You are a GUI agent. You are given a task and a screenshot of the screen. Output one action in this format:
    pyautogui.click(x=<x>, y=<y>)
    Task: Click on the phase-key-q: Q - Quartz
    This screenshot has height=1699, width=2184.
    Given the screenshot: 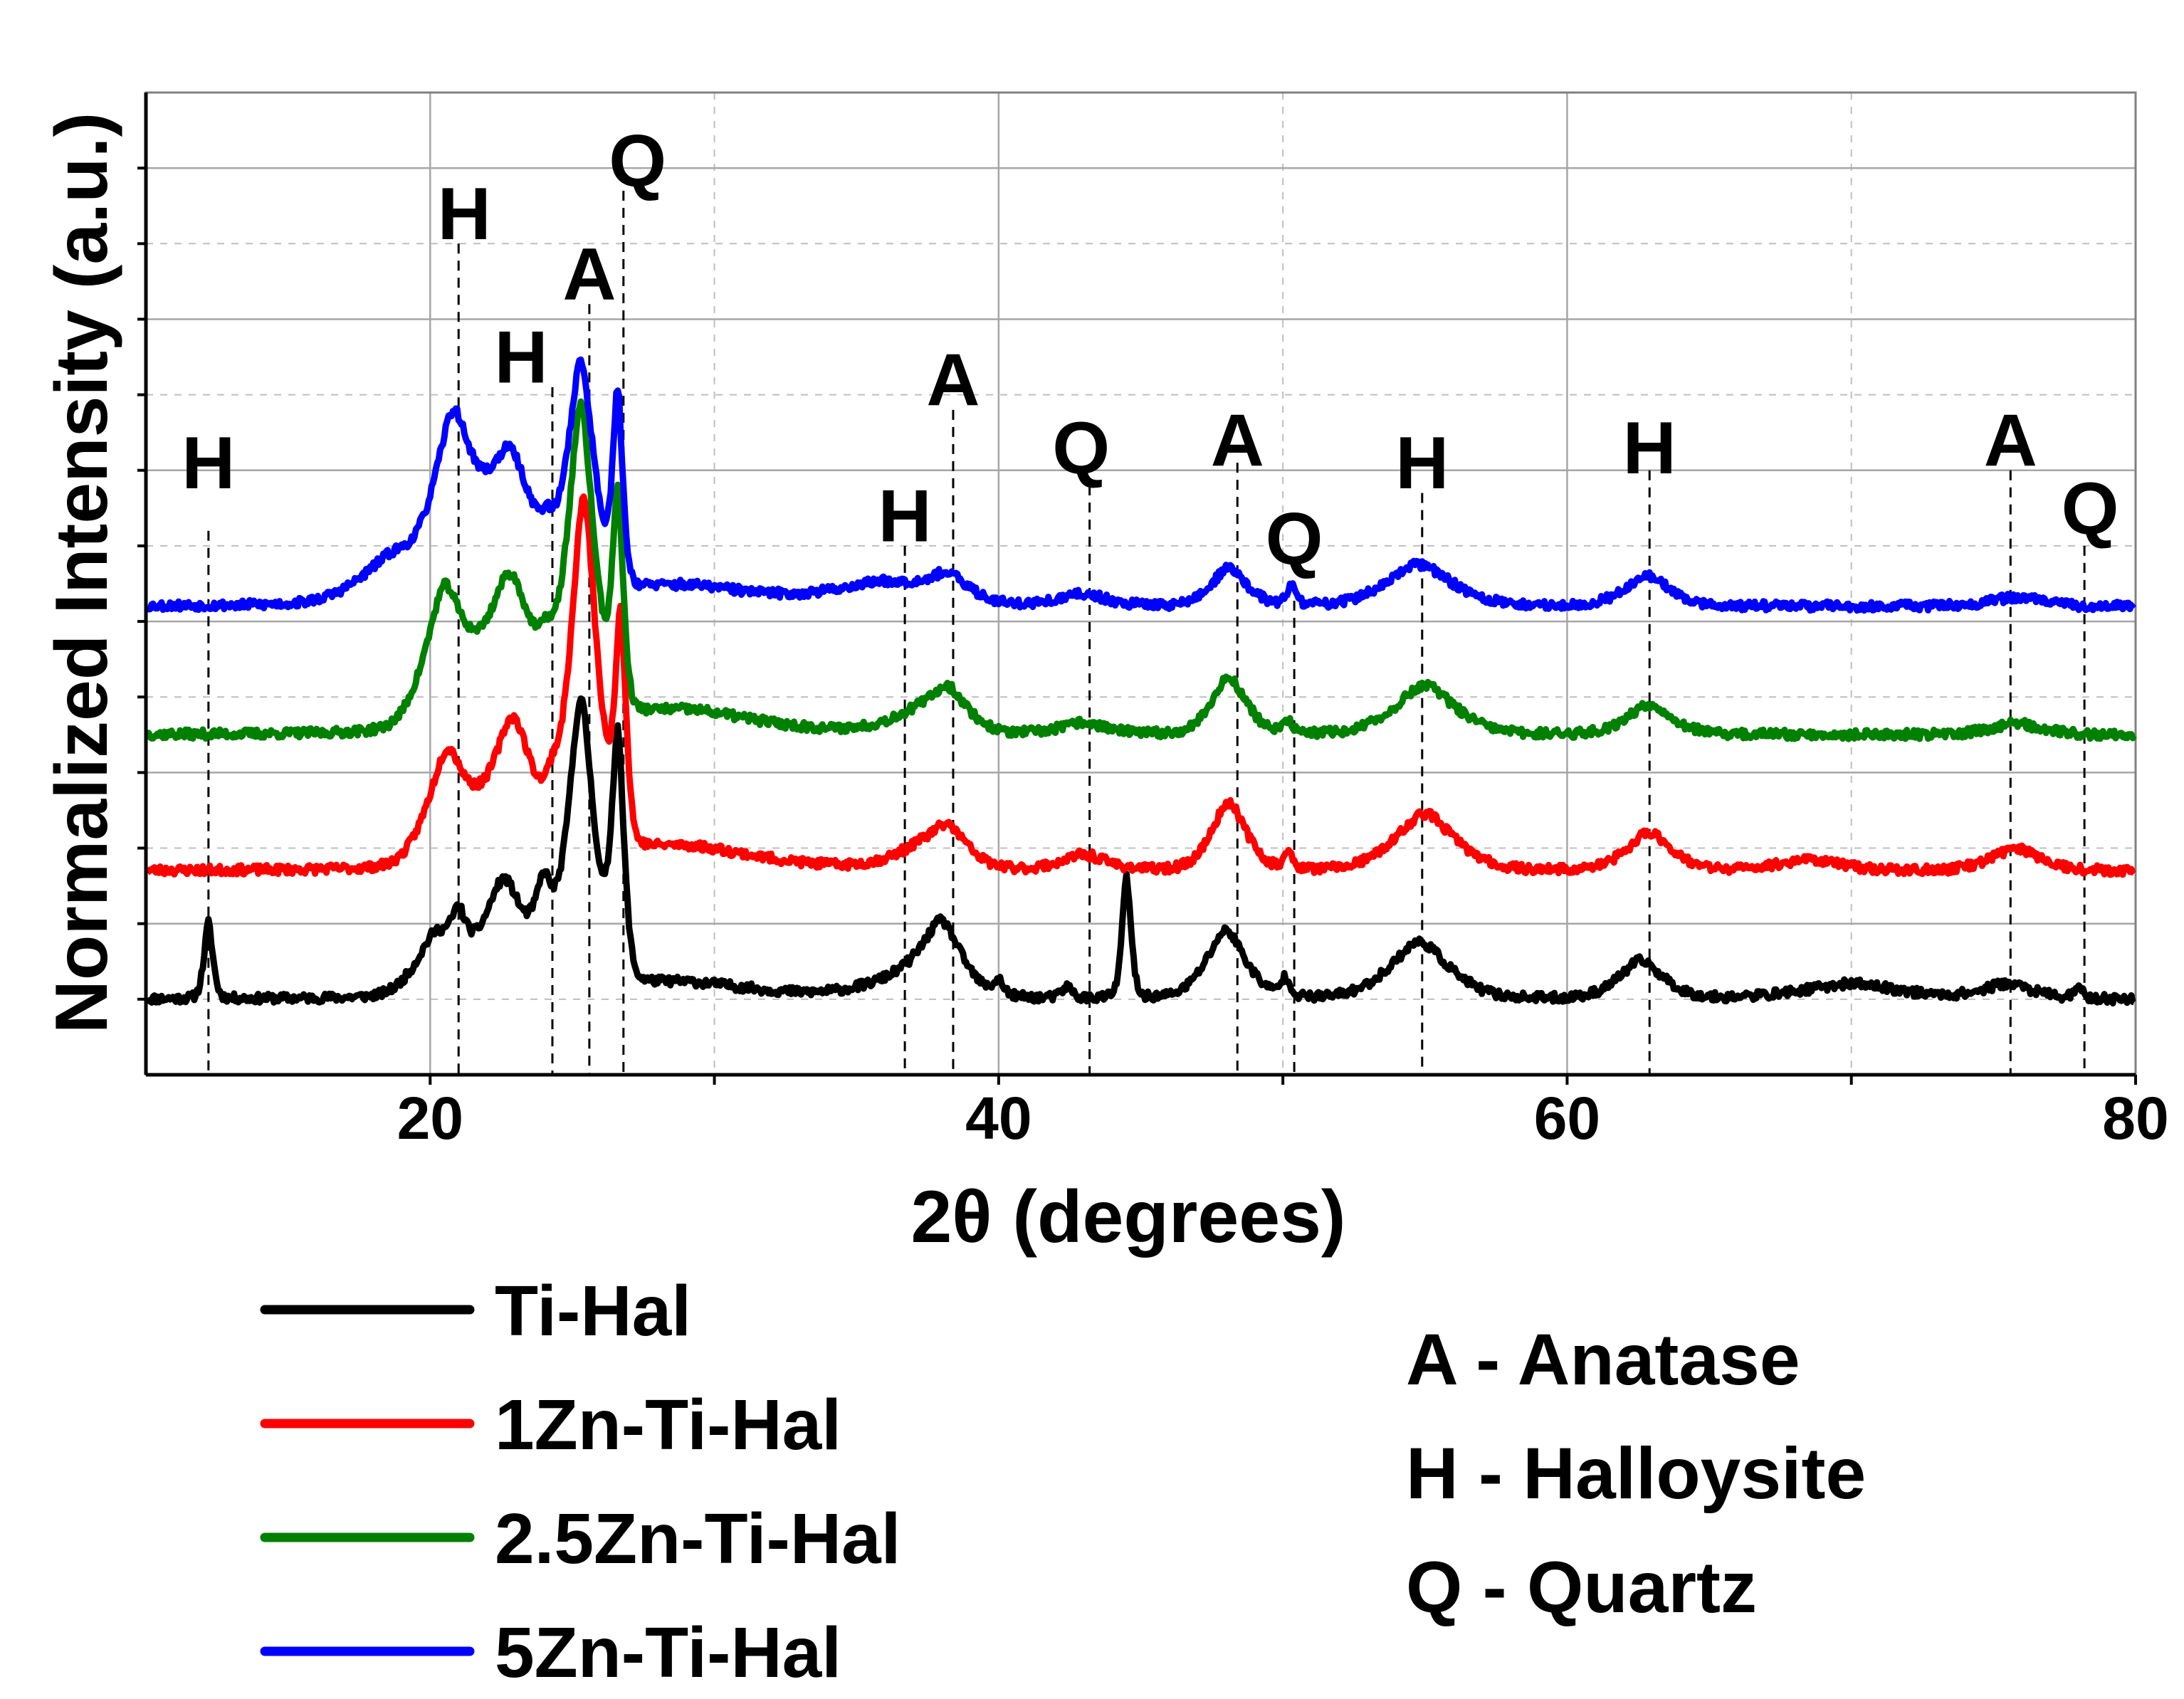 What is the action you would take?
    pyautogui.click(x=1581, y=1587)
    